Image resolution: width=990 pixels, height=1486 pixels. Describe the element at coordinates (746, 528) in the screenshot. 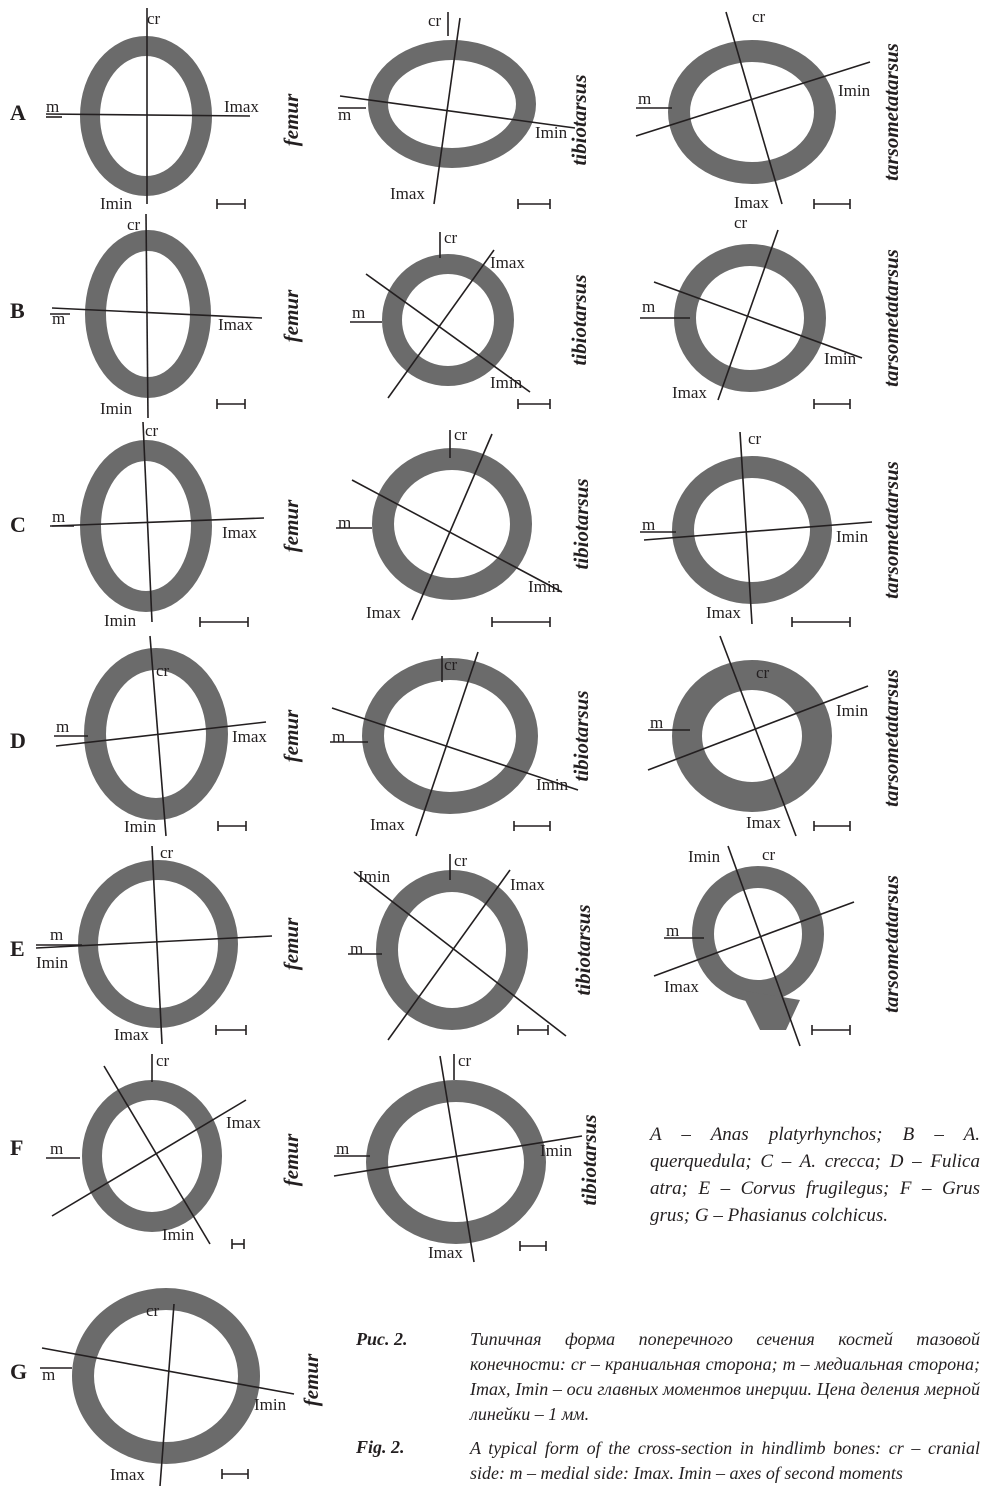

I see `axis-c-tarsometatarsus-imax` at that location.